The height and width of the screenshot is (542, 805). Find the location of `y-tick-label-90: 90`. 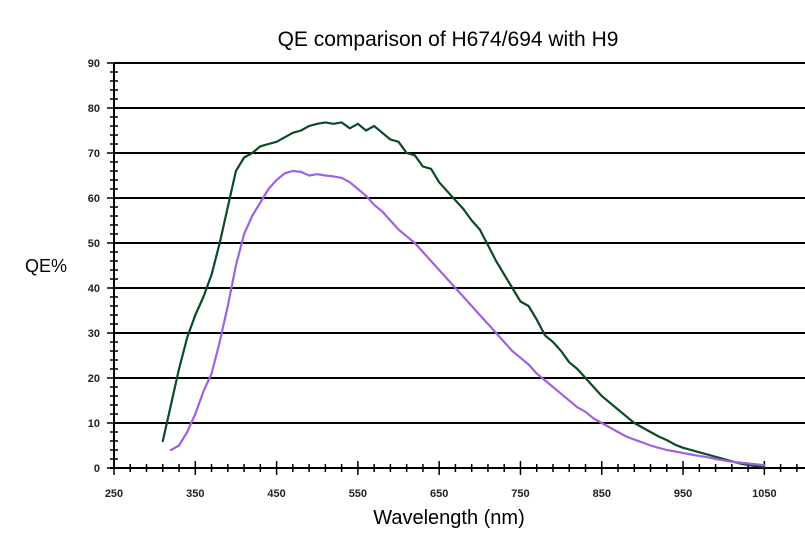

y-tick-label-90: 90 is located at coordinates (94, 64).